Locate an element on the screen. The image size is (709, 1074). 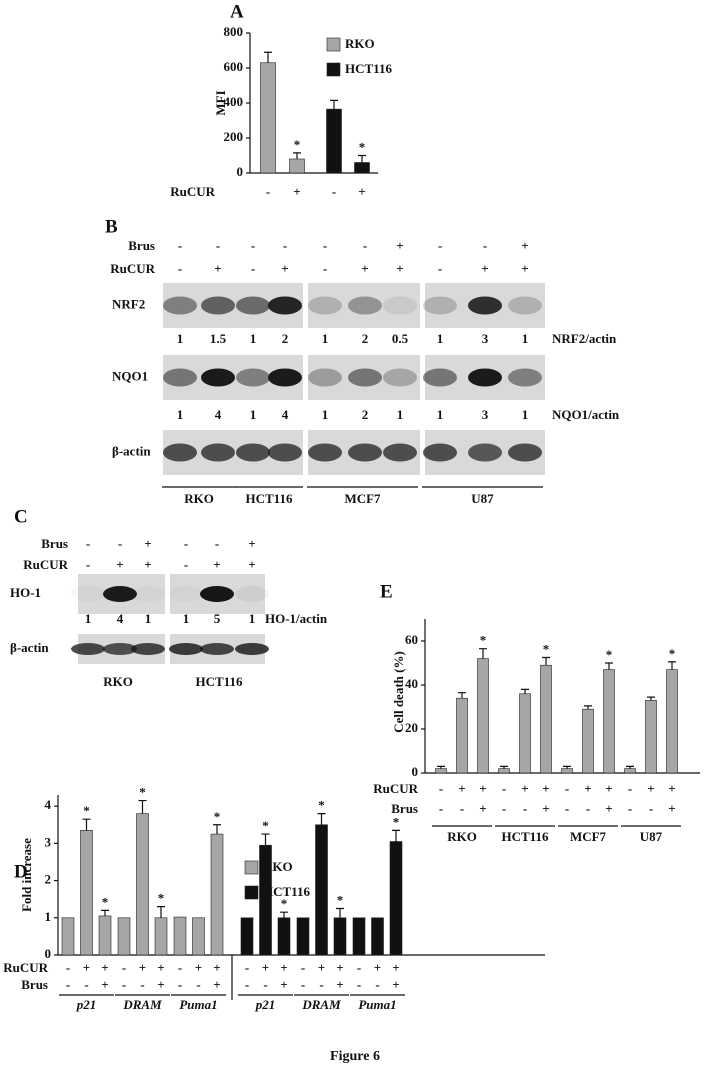
panel-label: E is located at coordinates (386, 591).